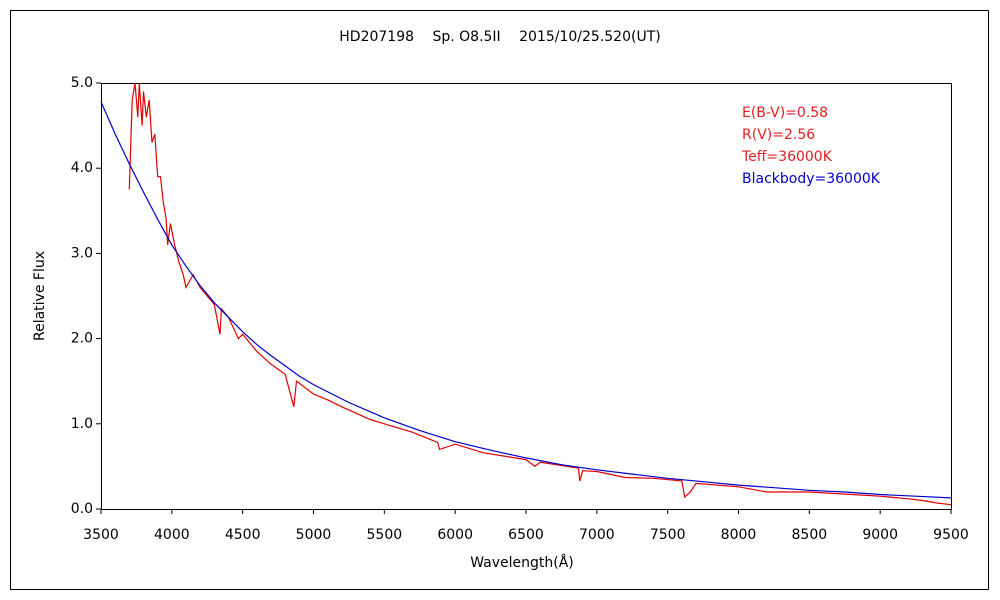 The height and width of the screenshot is (600, 1000). Describe the element at coordinates (82, 424) in the screenshot. I see `y-tick-label: 1.0` at that location.